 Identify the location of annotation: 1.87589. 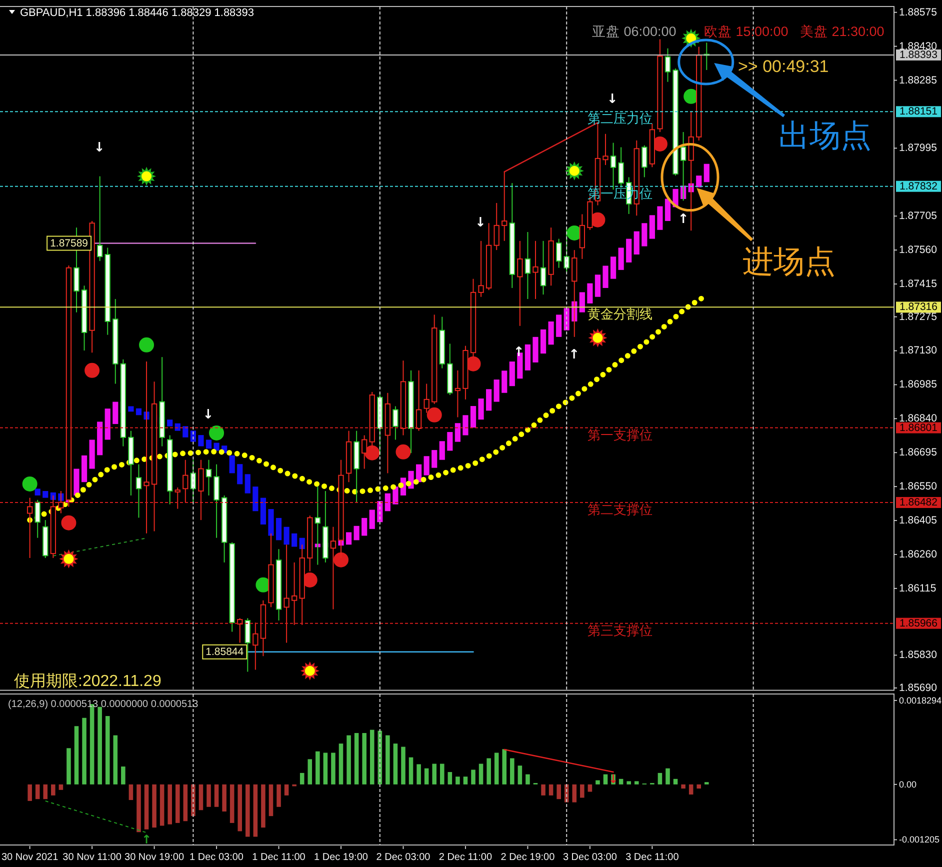
(69, 243).